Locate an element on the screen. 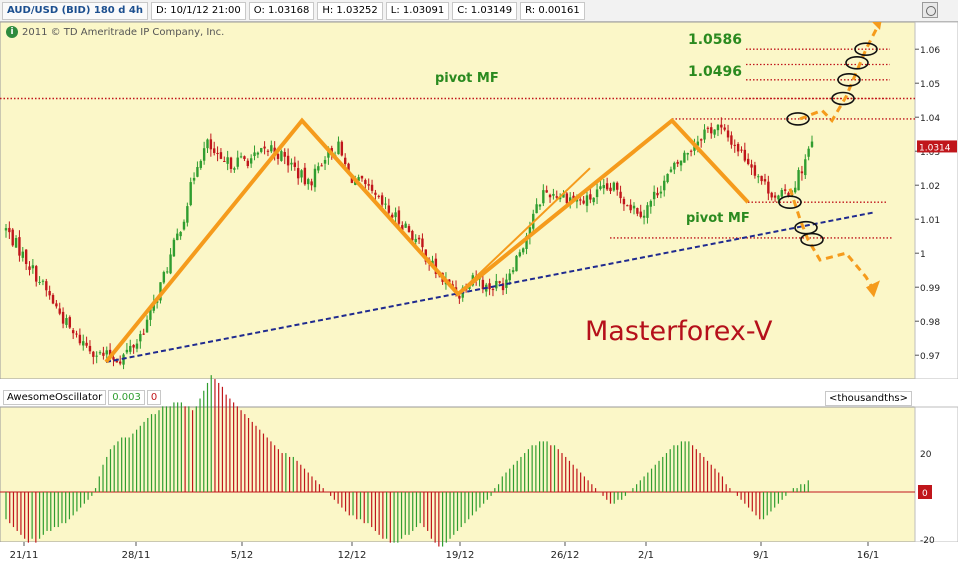 The width and height of the screenshot is (958, 565). oscillator-name: AwesomeOscillator is located at coordinates (55, 397).